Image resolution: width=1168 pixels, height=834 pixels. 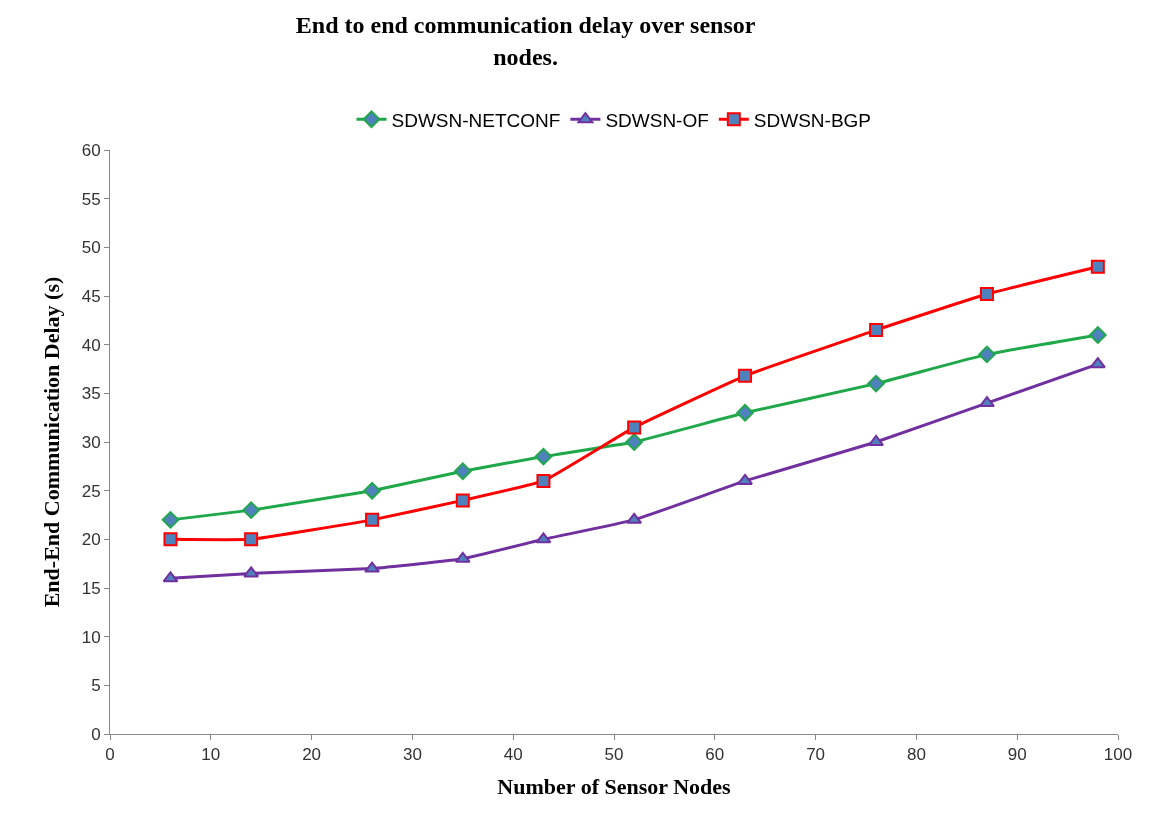 I want to click on y-tick-label: 60, so click(x=91, y=150).